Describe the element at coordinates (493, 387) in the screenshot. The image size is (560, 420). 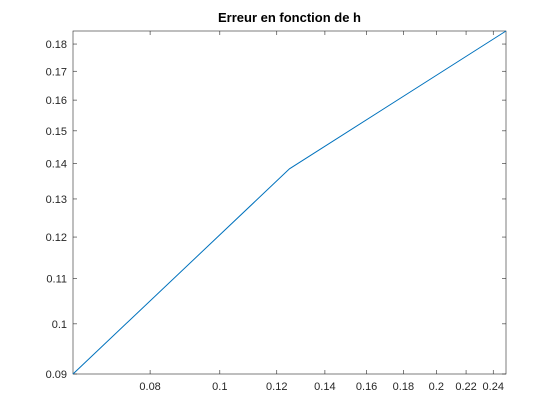
I see `x-tick-label: 0.24` at that location.